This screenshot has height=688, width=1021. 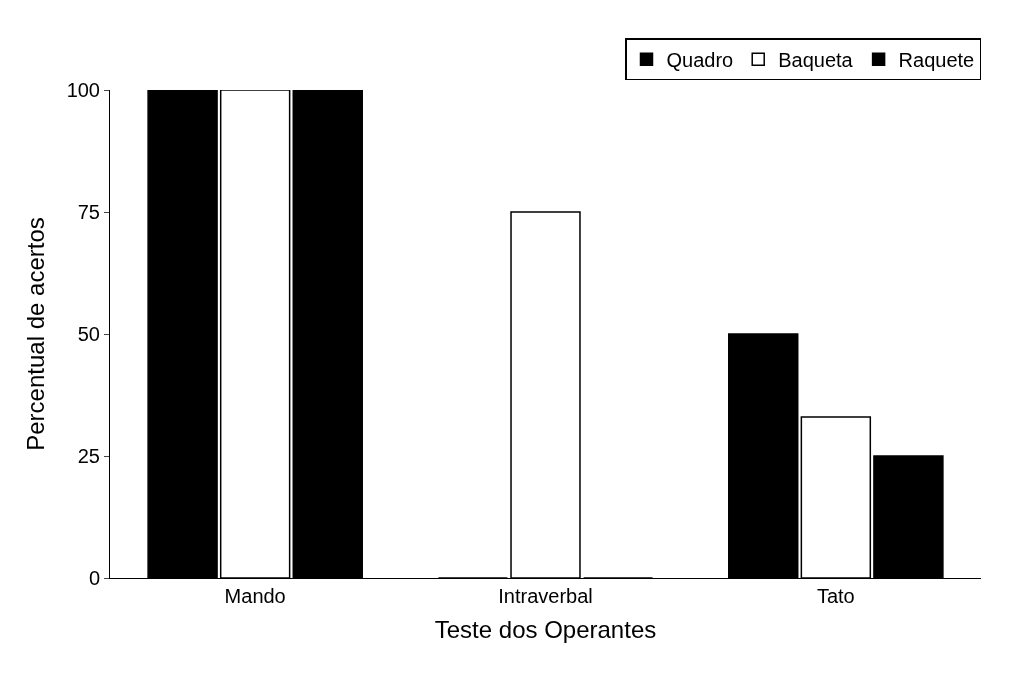 I want to click on x-tick-label: Mando, so click(x=255, y=596).